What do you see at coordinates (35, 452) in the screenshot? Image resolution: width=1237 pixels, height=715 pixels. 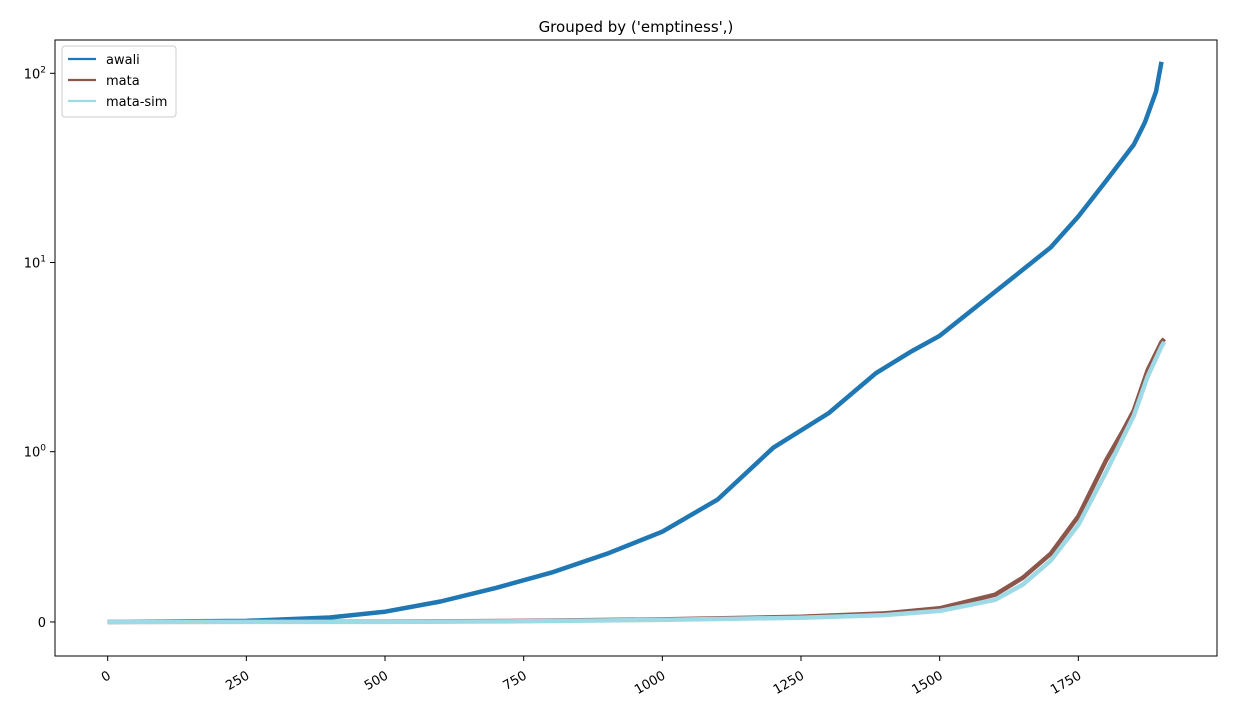 I see `y-tick-label: 100` at bounding box center [35, 452].